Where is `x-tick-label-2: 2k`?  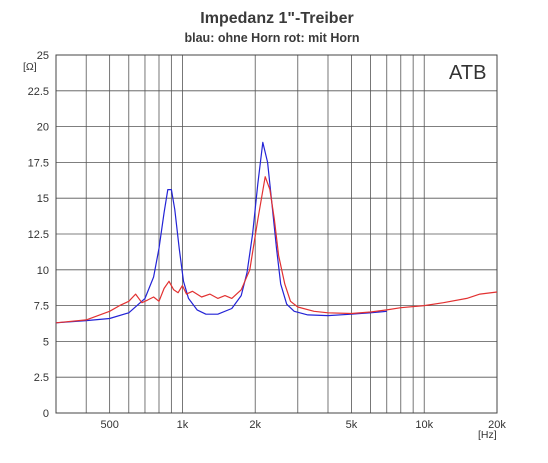 x-tick-label-2: 2k is located at coordinates (255, 425).